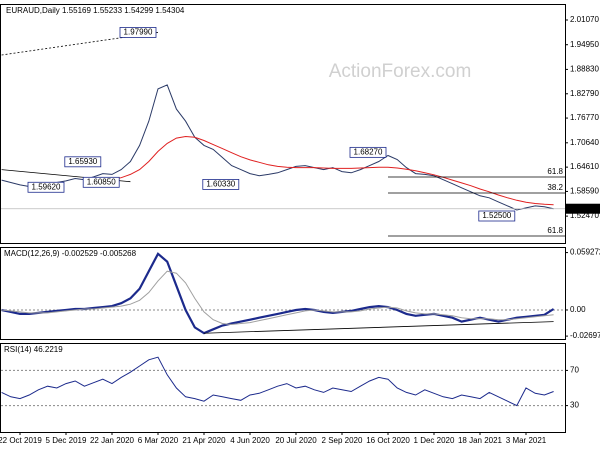 The width and height of the screenshot is (600, 450). I want to click on x-tick-label: 16 Oct 2020, so click(388, 440).